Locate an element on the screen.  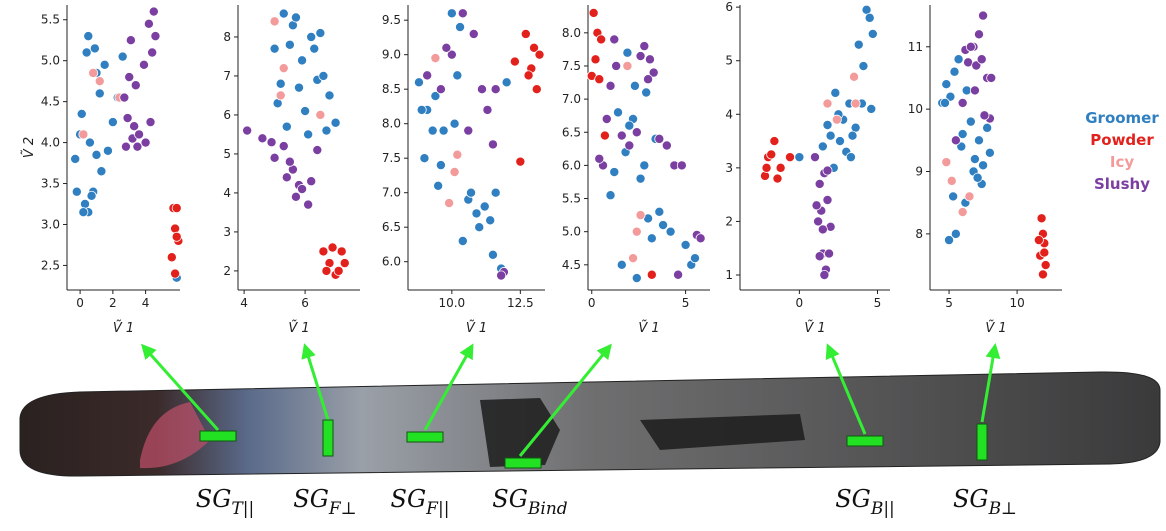
y-tick-label: 9 is located at coordinates (919, 172).